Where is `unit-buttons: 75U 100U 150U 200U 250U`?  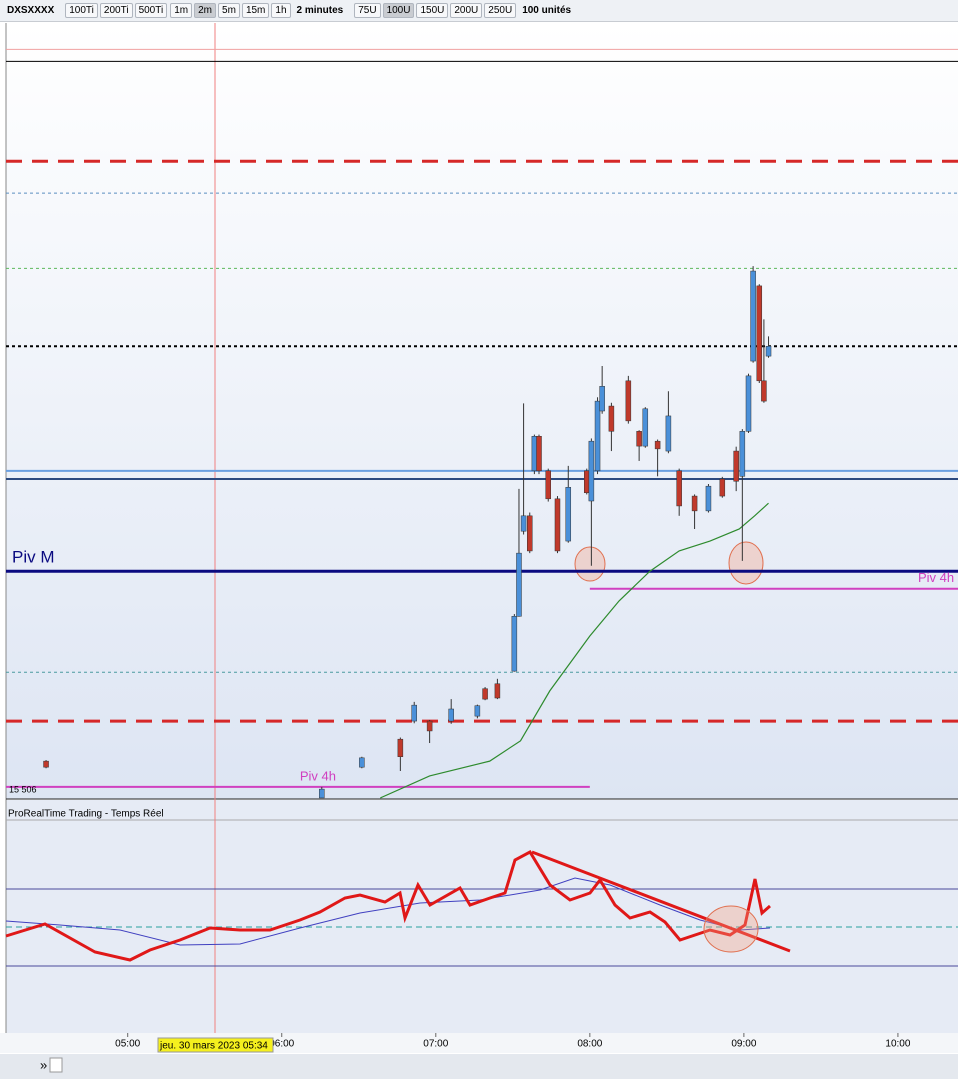 unit-buttons: 75U 100U 150U 200U 250U is located at coordinates (435, 10).